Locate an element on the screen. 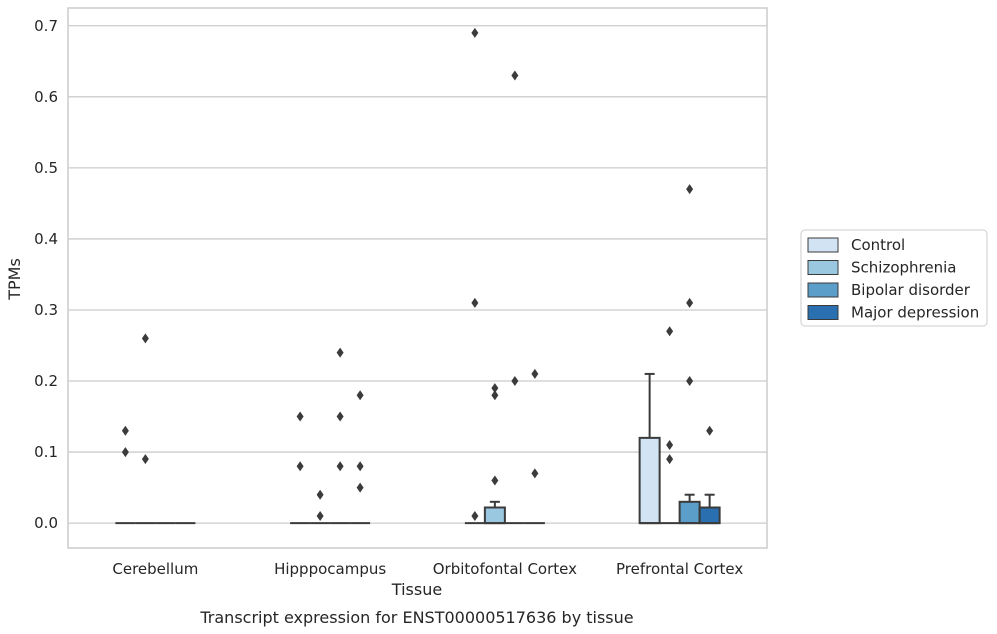  x-axis-title: Tissue is located at coordinates (416, 589).